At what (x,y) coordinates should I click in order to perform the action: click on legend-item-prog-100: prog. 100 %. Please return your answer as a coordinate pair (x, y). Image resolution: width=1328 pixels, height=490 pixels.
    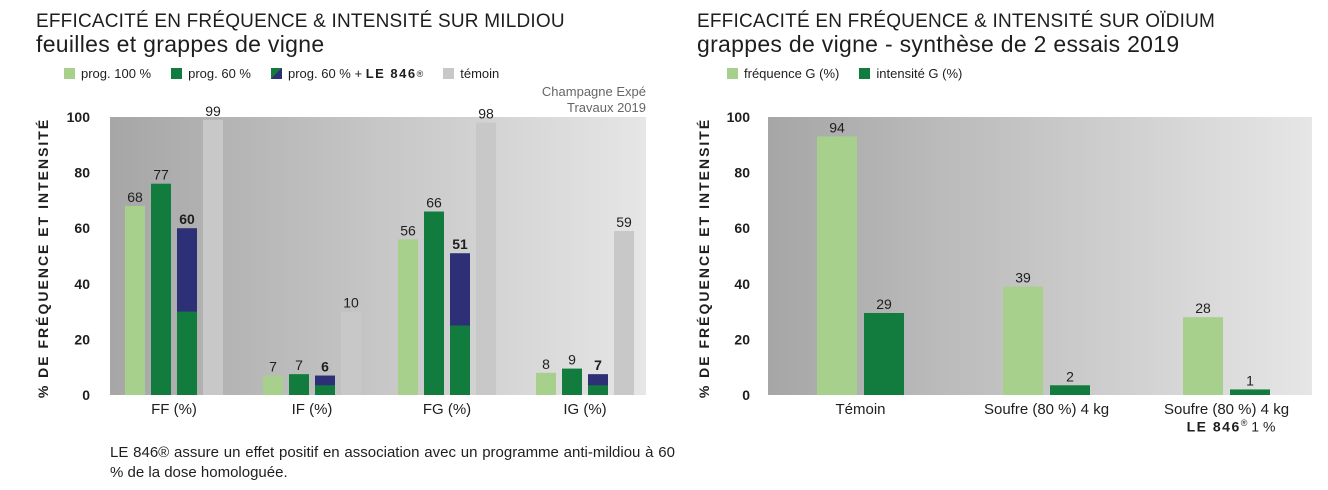
    Looking at the image, I should click on (107, 73).